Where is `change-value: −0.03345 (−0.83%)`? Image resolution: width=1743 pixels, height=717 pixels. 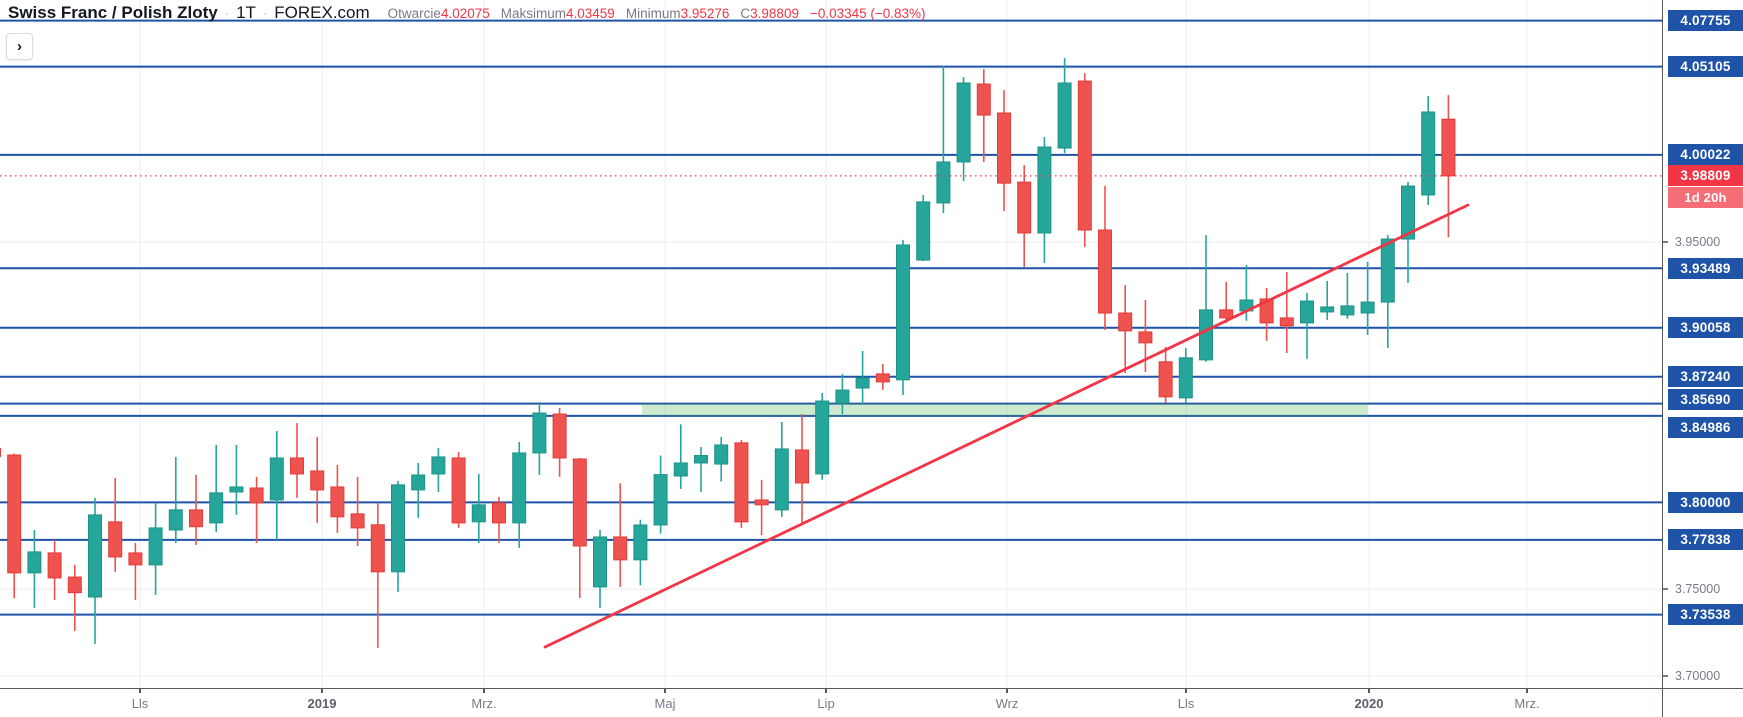 change-value: −0.03345 (−0.83%) is located at coordinates (867, 13).